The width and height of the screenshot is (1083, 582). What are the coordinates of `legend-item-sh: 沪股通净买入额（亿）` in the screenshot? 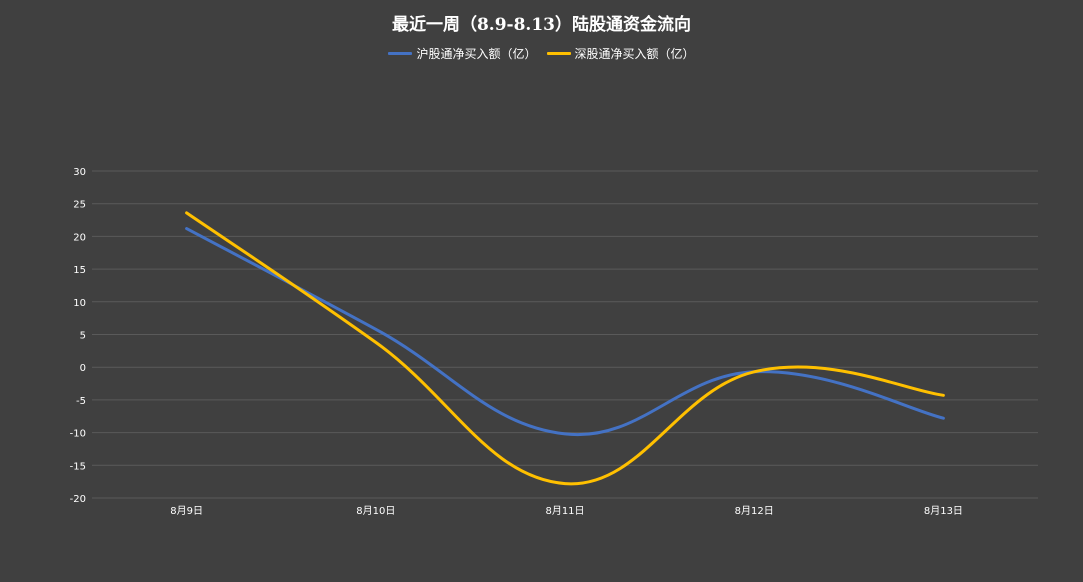 It's located at (462, 53).